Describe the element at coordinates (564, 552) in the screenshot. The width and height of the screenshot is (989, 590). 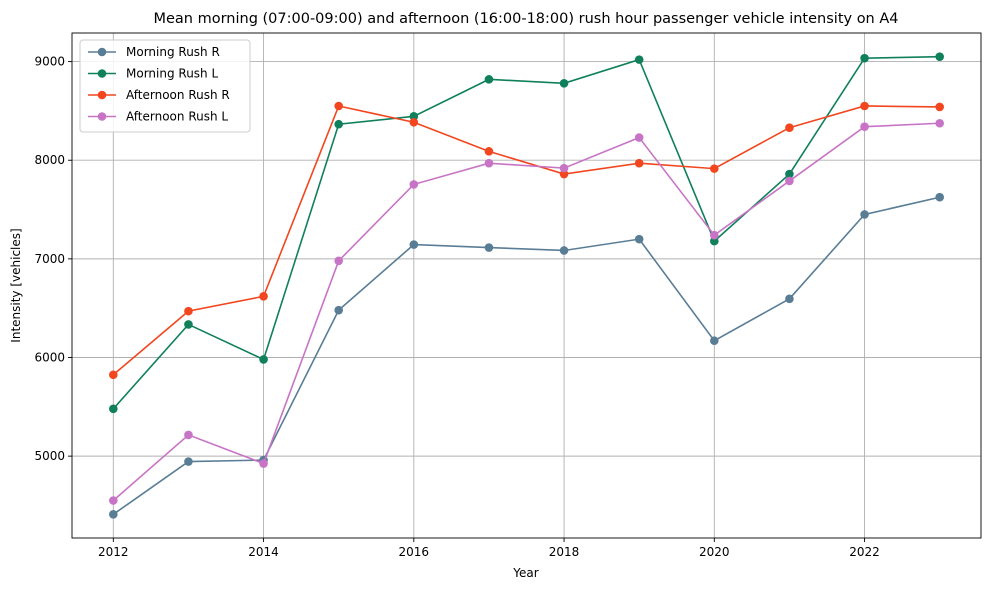
I see `x-tick-label: 2018` at that location.